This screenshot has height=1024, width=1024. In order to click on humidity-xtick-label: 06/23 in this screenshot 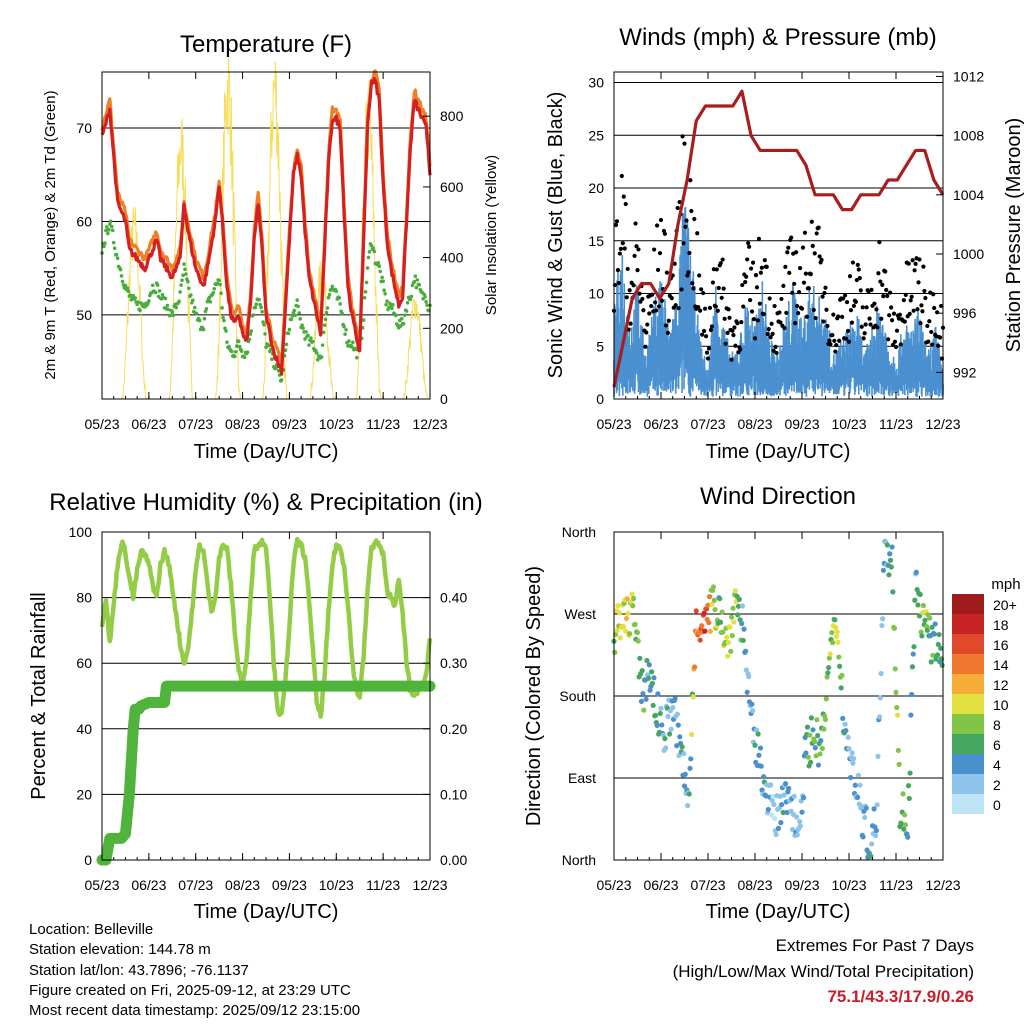, I will do `click(148, 885)`.